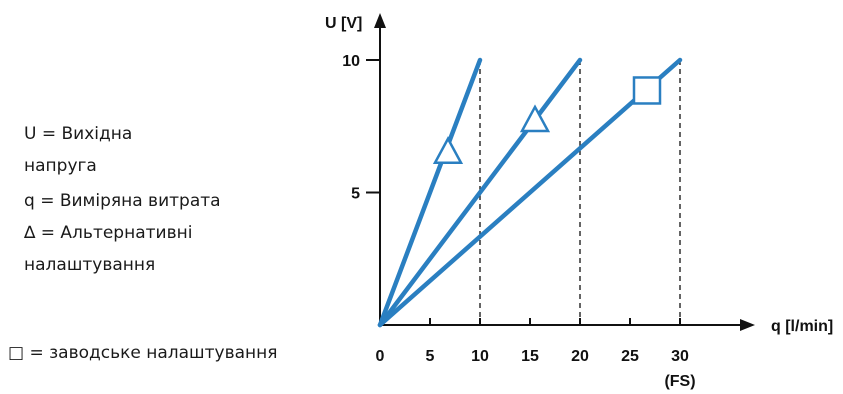 The width and height of the screenshot is (843, 394). Describe the element at coordinates (380, 20) in the screenshot. I see `y-axis-arrow` at that location.